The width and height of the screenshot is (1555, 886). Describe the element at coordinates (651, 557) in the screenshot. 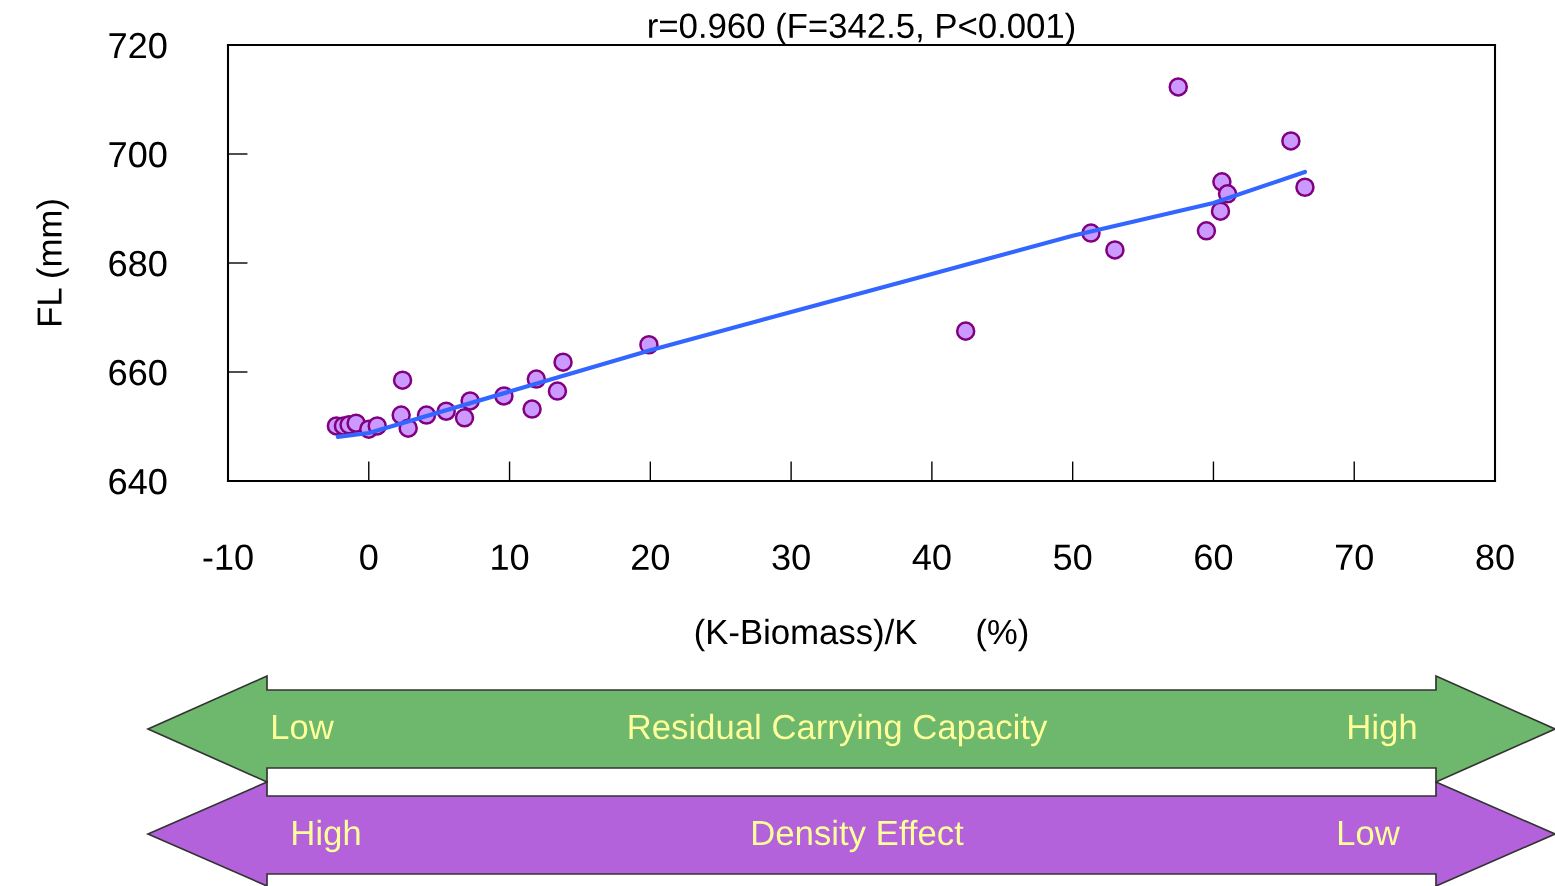

I see `x-tick-label: 20` at that location.